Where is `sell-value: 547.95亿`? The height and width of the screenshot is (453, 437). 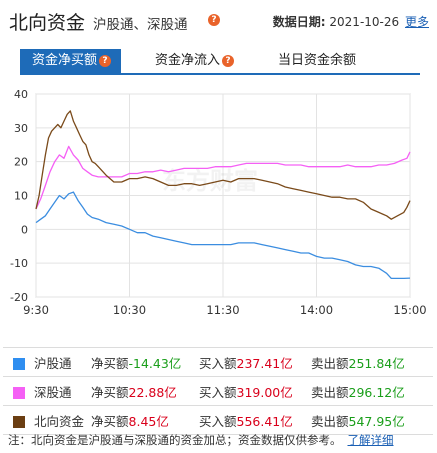
sell-value: 547.95亿 is located at coordinates (376, 421).